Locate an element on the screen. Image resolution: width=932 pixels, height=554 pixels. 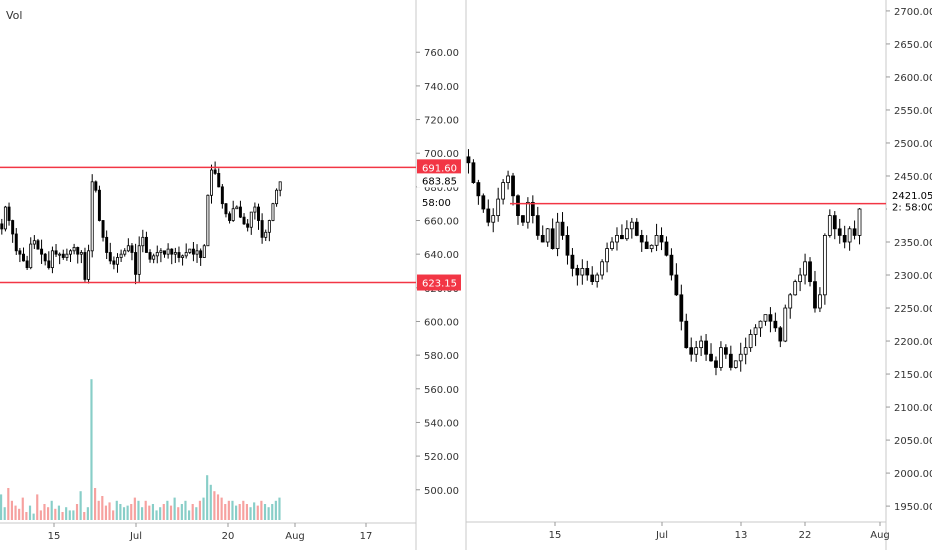
x-tick-label: Aug is located at coordinates (880, 535).